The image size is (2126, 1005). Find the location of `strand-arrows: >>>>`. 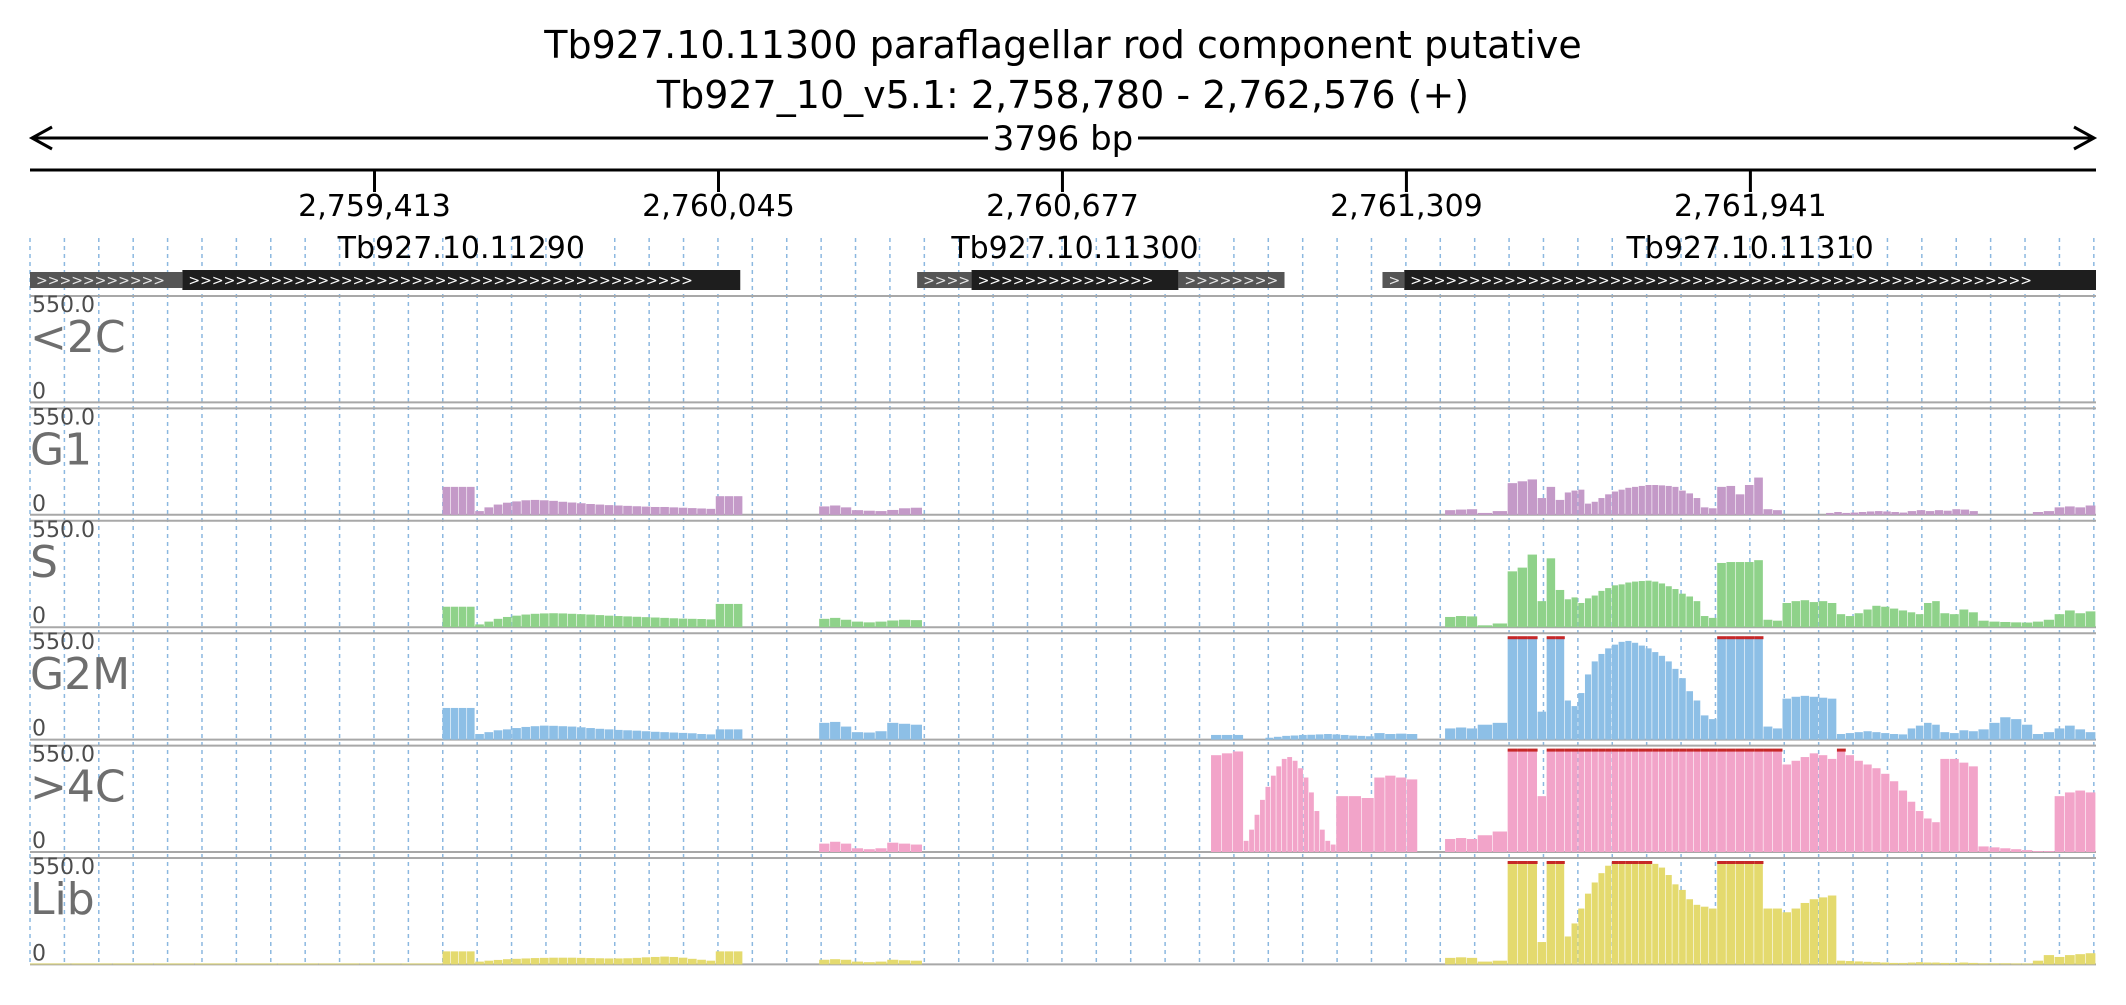

strand-arrows: >>>> is located at coordinates (946, 281).